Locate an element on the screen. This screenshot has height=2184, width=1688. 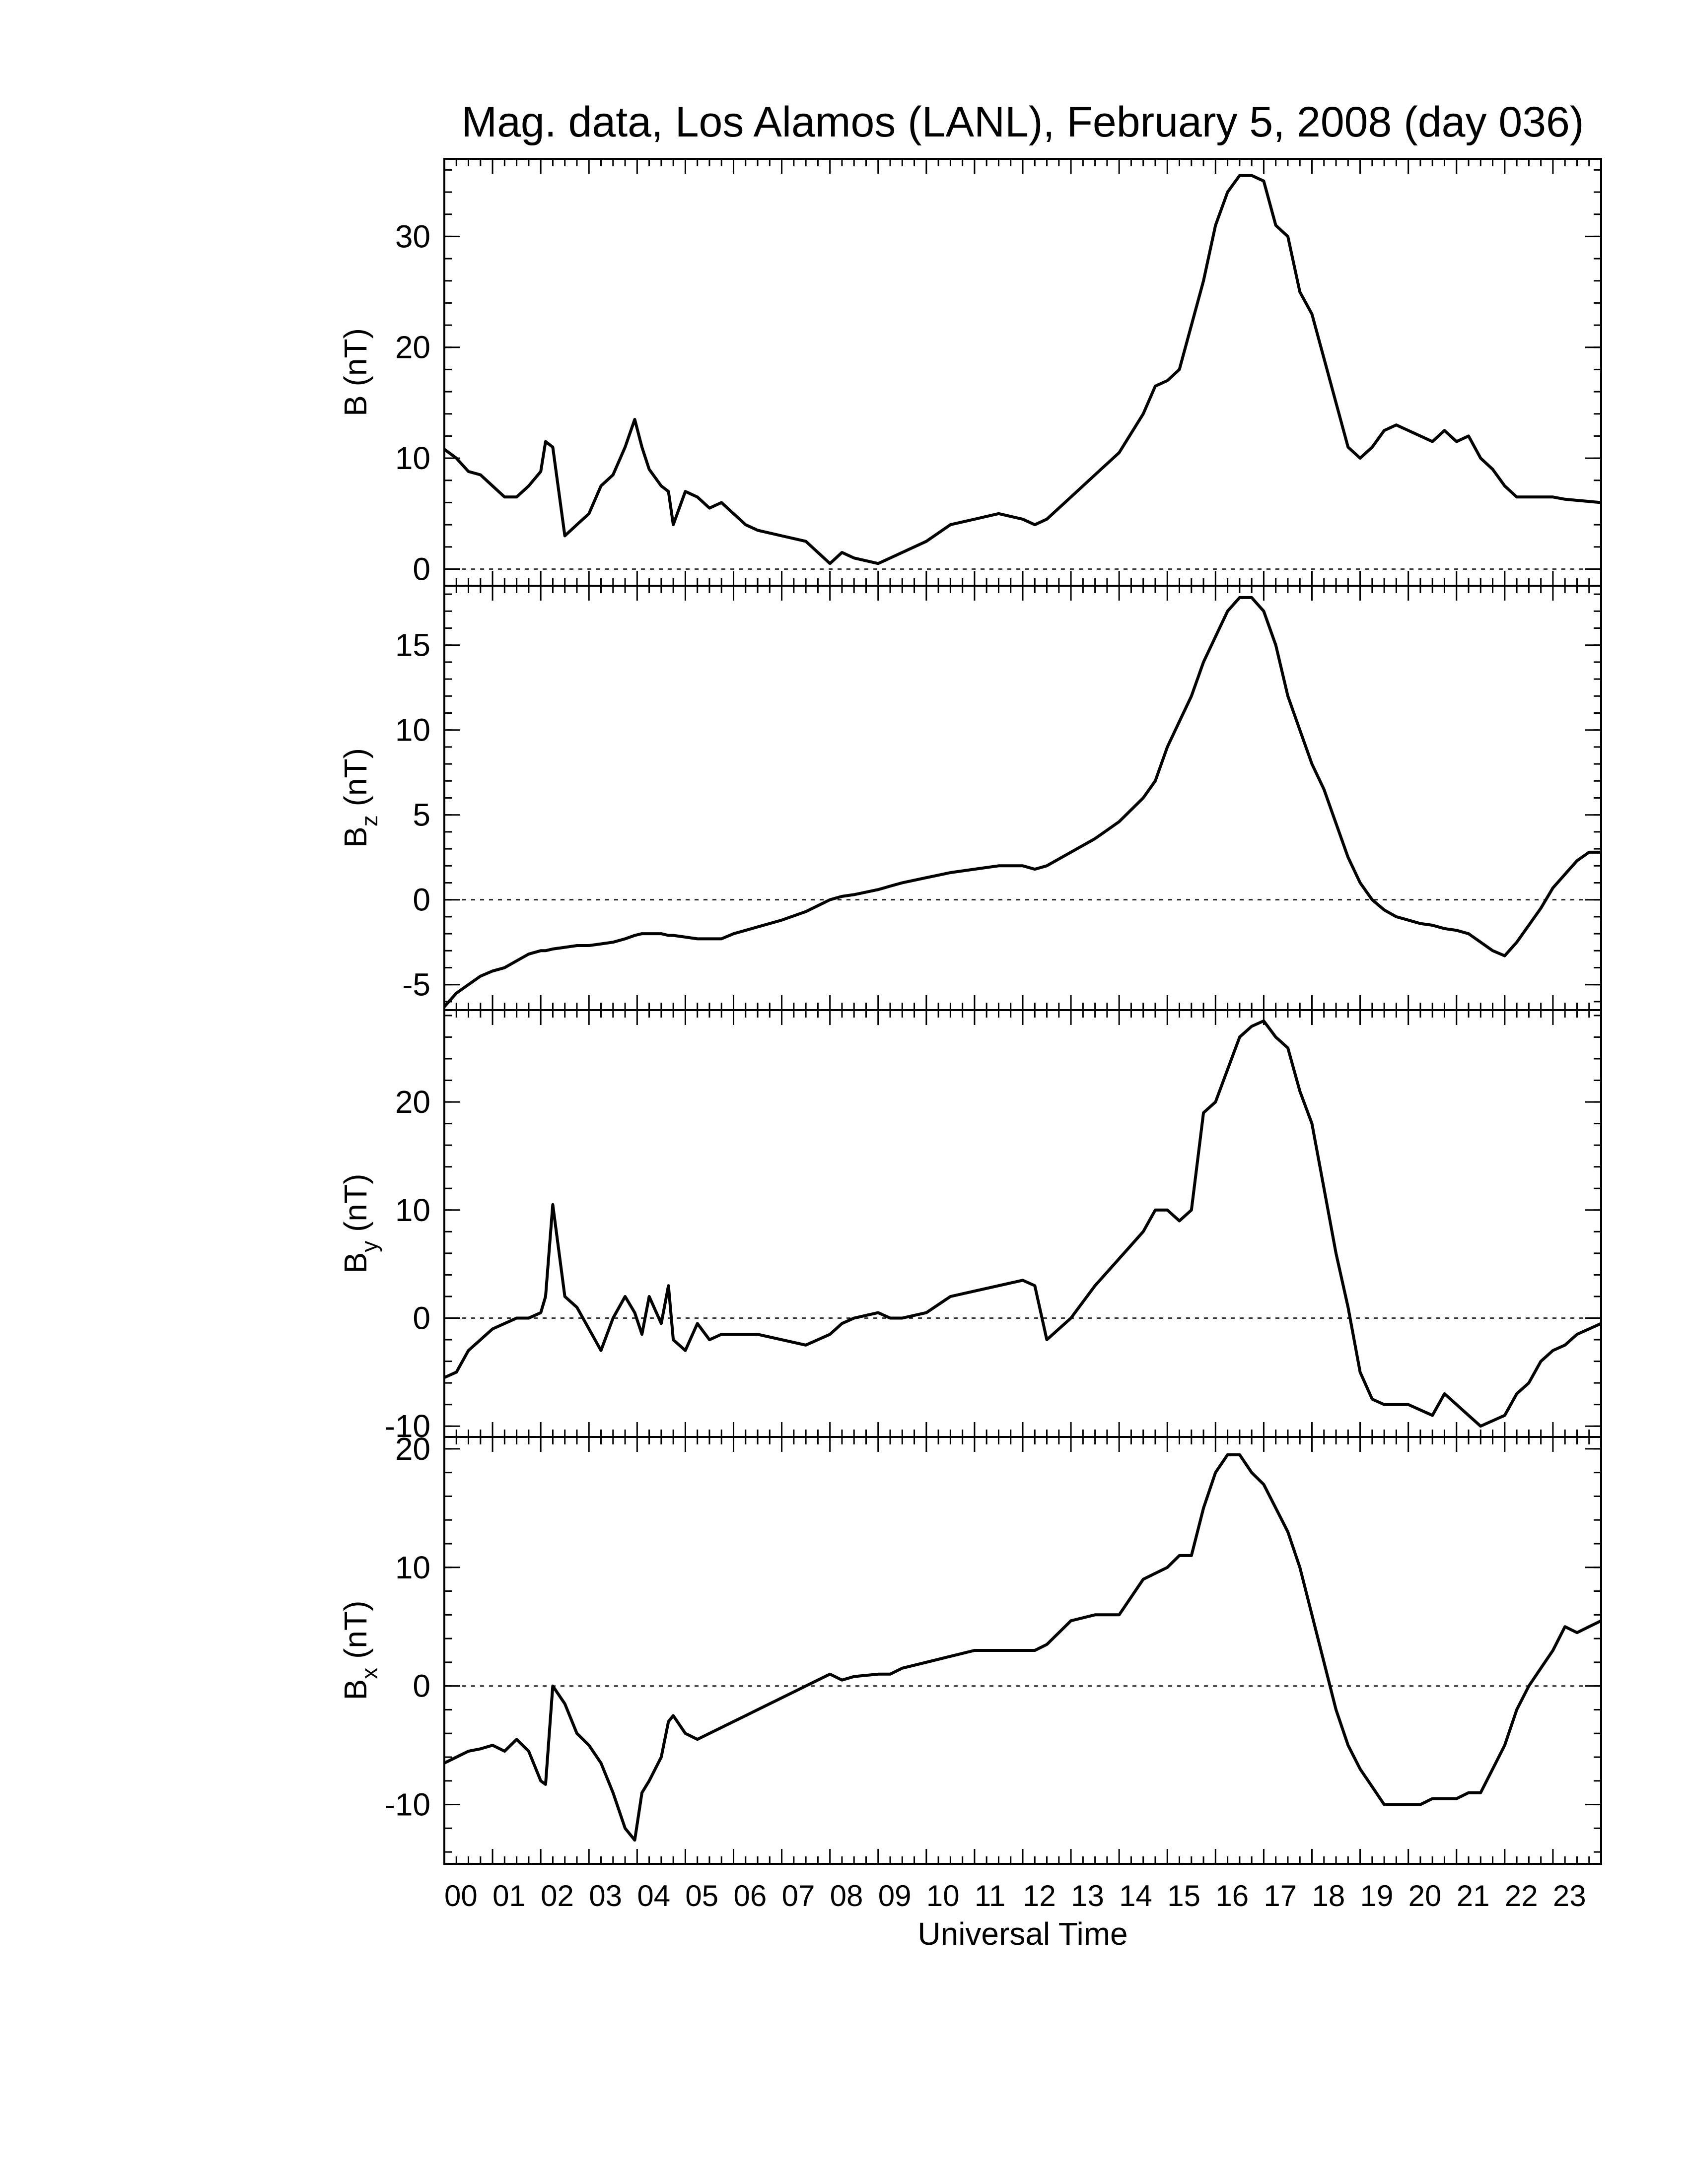
x-tick-label: 04 is located at coordinates (653, 1895).